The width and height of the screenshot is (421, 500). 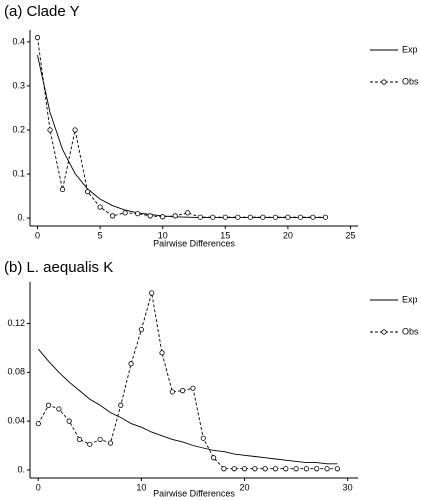 What do you see at coordinates (58, 267) in the screenshot?
I see `chart-title: (b) L. aequalis K` at bounding box center [58, 267].